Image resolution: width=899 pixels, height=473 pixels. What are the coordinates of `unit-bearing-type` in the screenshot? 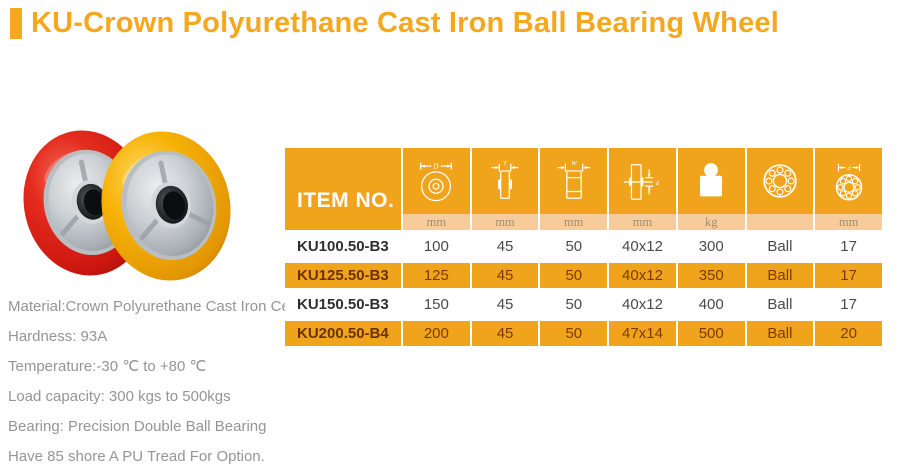 It's located at (780, 222).